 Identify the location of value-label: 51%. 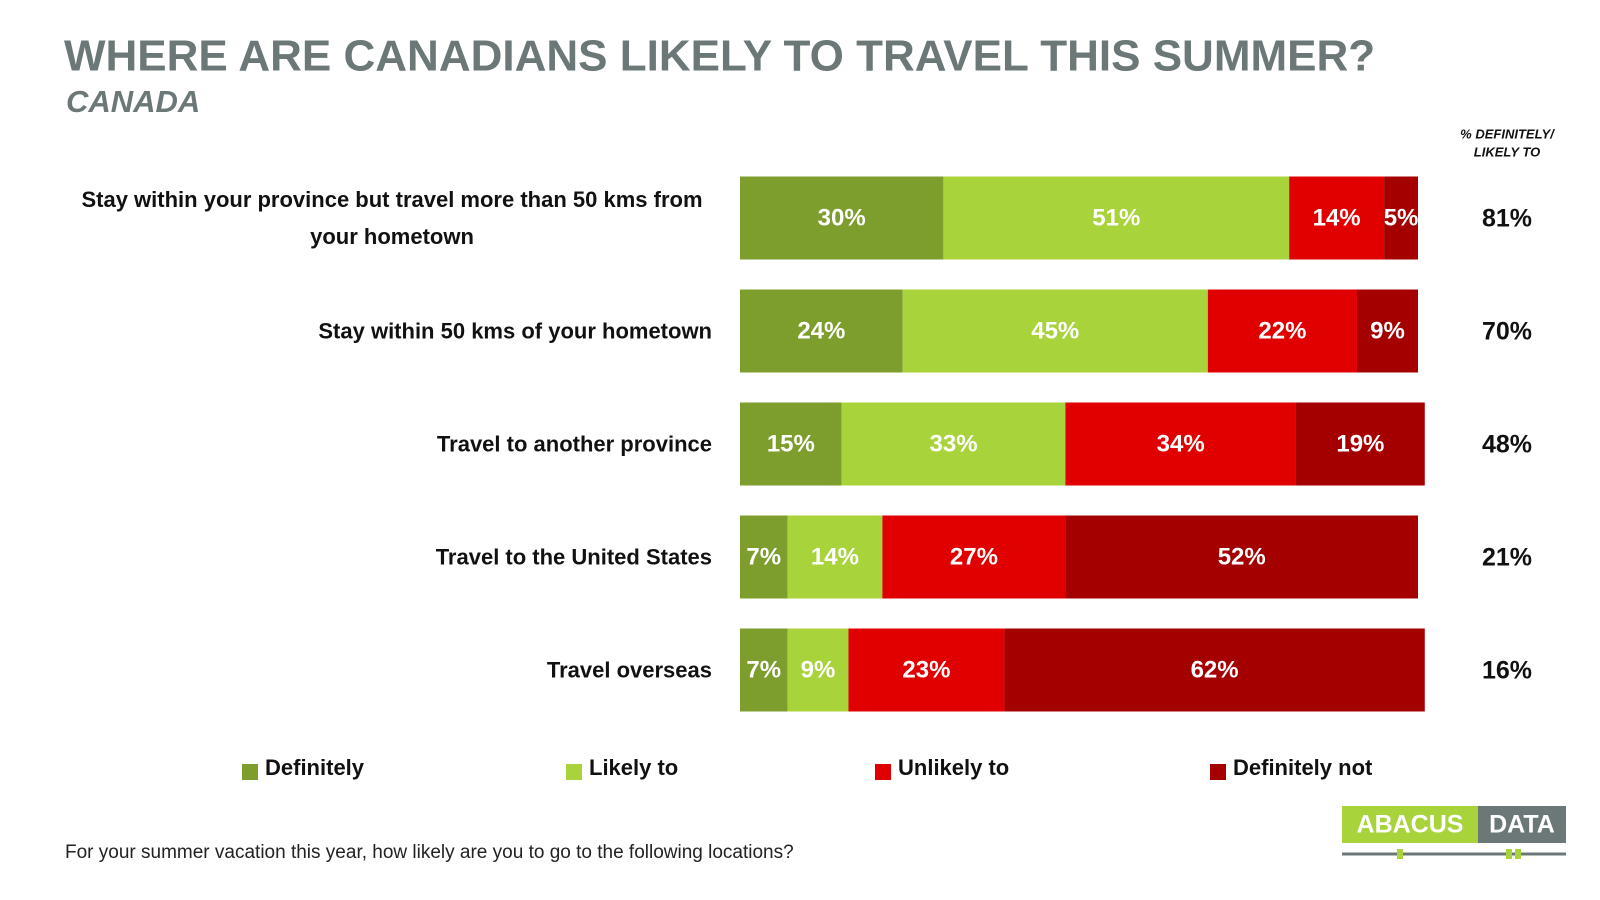
(1116, 217).